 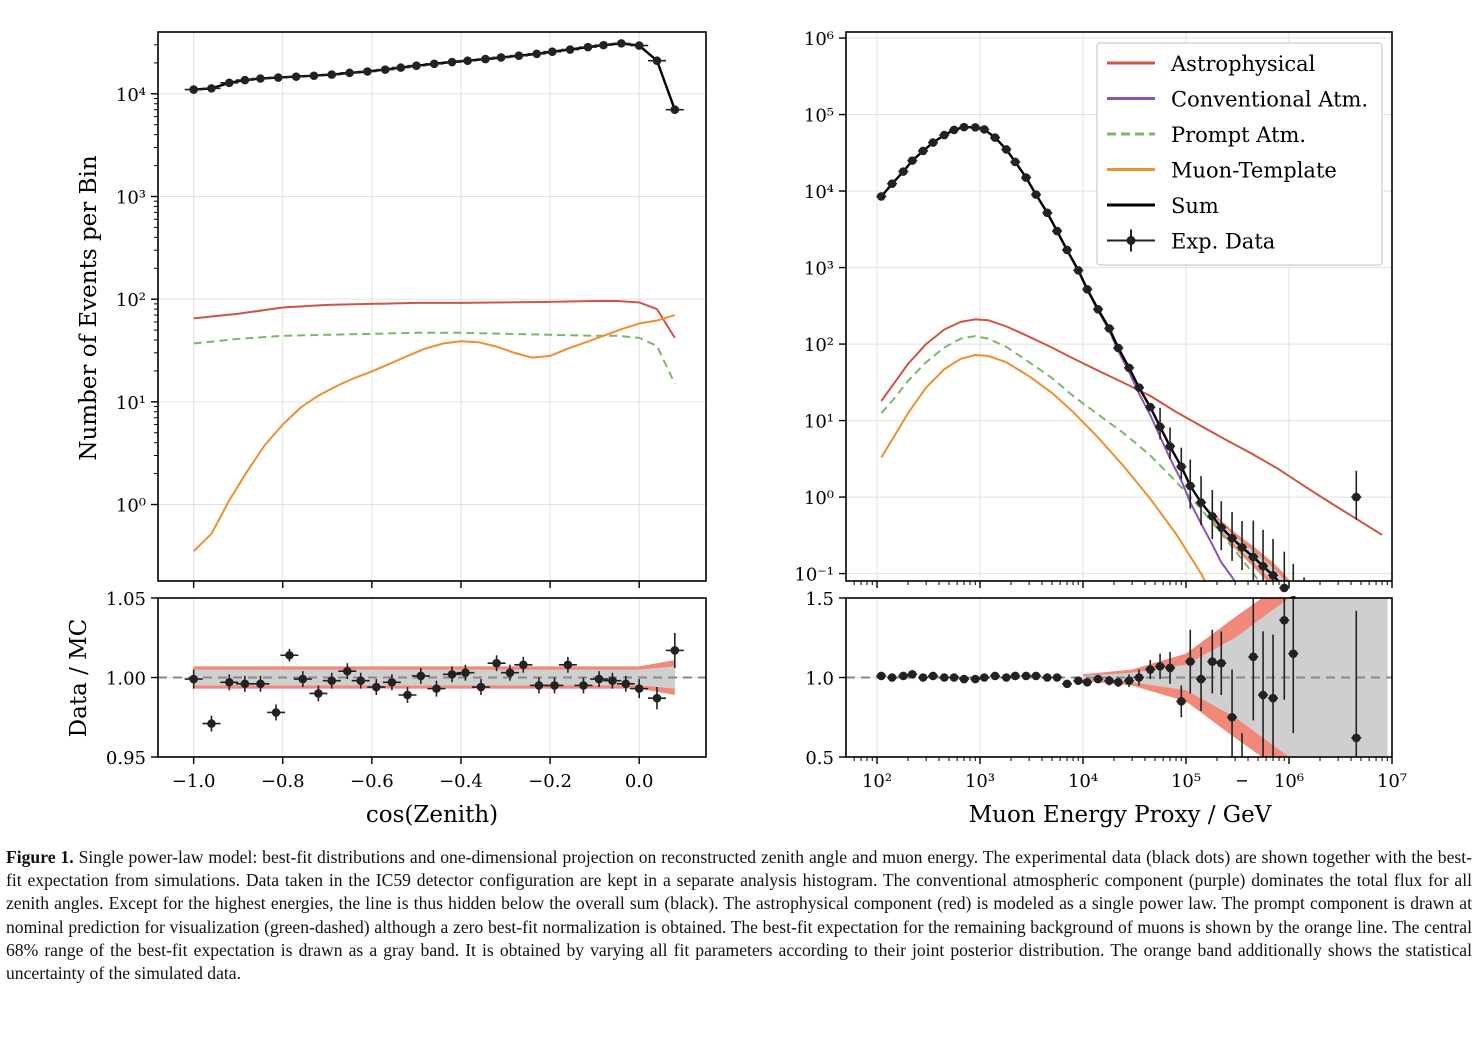 What do you see at coordinates (1289, 781) in the screenshot?
I see `x-tick-label: 10⁶` at bounding box center [1289, 781].